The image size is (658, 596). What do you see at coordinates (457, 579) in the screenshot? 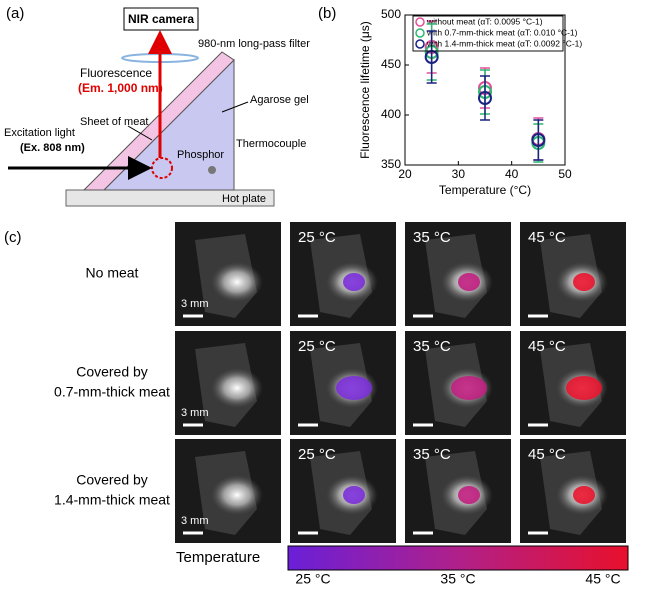
I see `colorbar-label: 35 °C` at bounding box center [457, 579].